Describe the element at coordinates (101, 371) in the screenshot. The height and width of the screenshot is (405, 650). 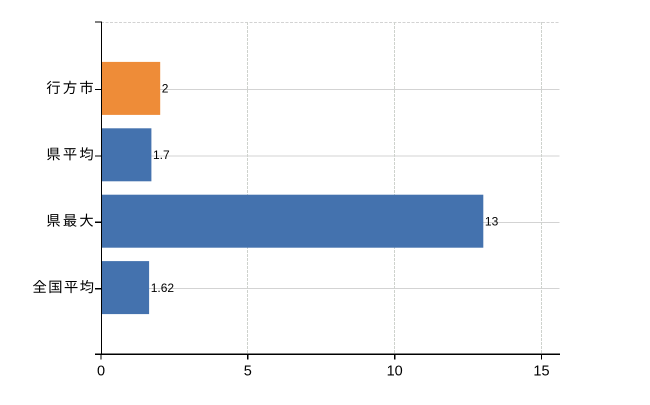
I see `svg-text: 0` at that location.